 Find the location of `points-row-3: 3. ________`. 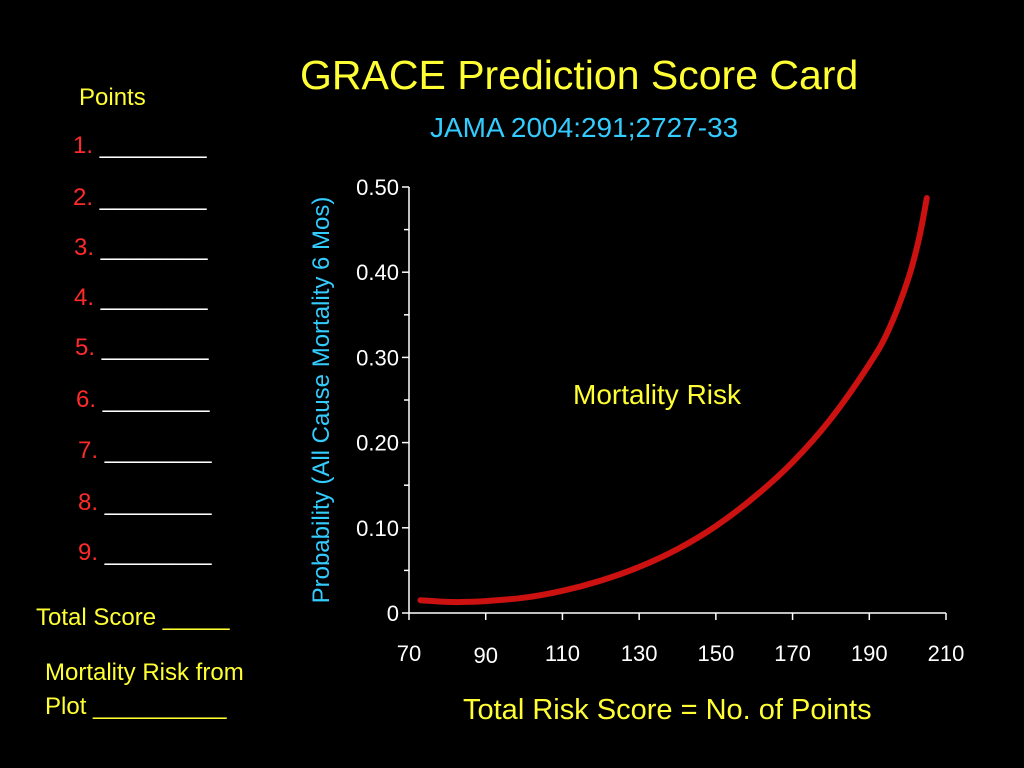

points-row-3: 3. ________ is located at coordinates (140, 248).